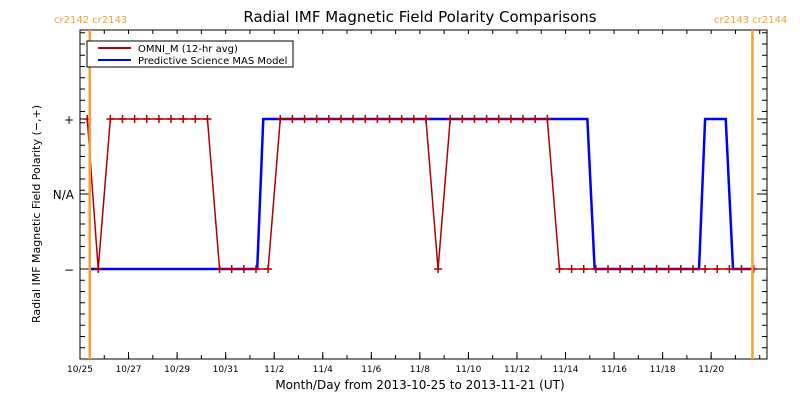  Describe the element at coordinates (711, 370) in the screenshot. I see `x-tick-label: 11/20` at that location.